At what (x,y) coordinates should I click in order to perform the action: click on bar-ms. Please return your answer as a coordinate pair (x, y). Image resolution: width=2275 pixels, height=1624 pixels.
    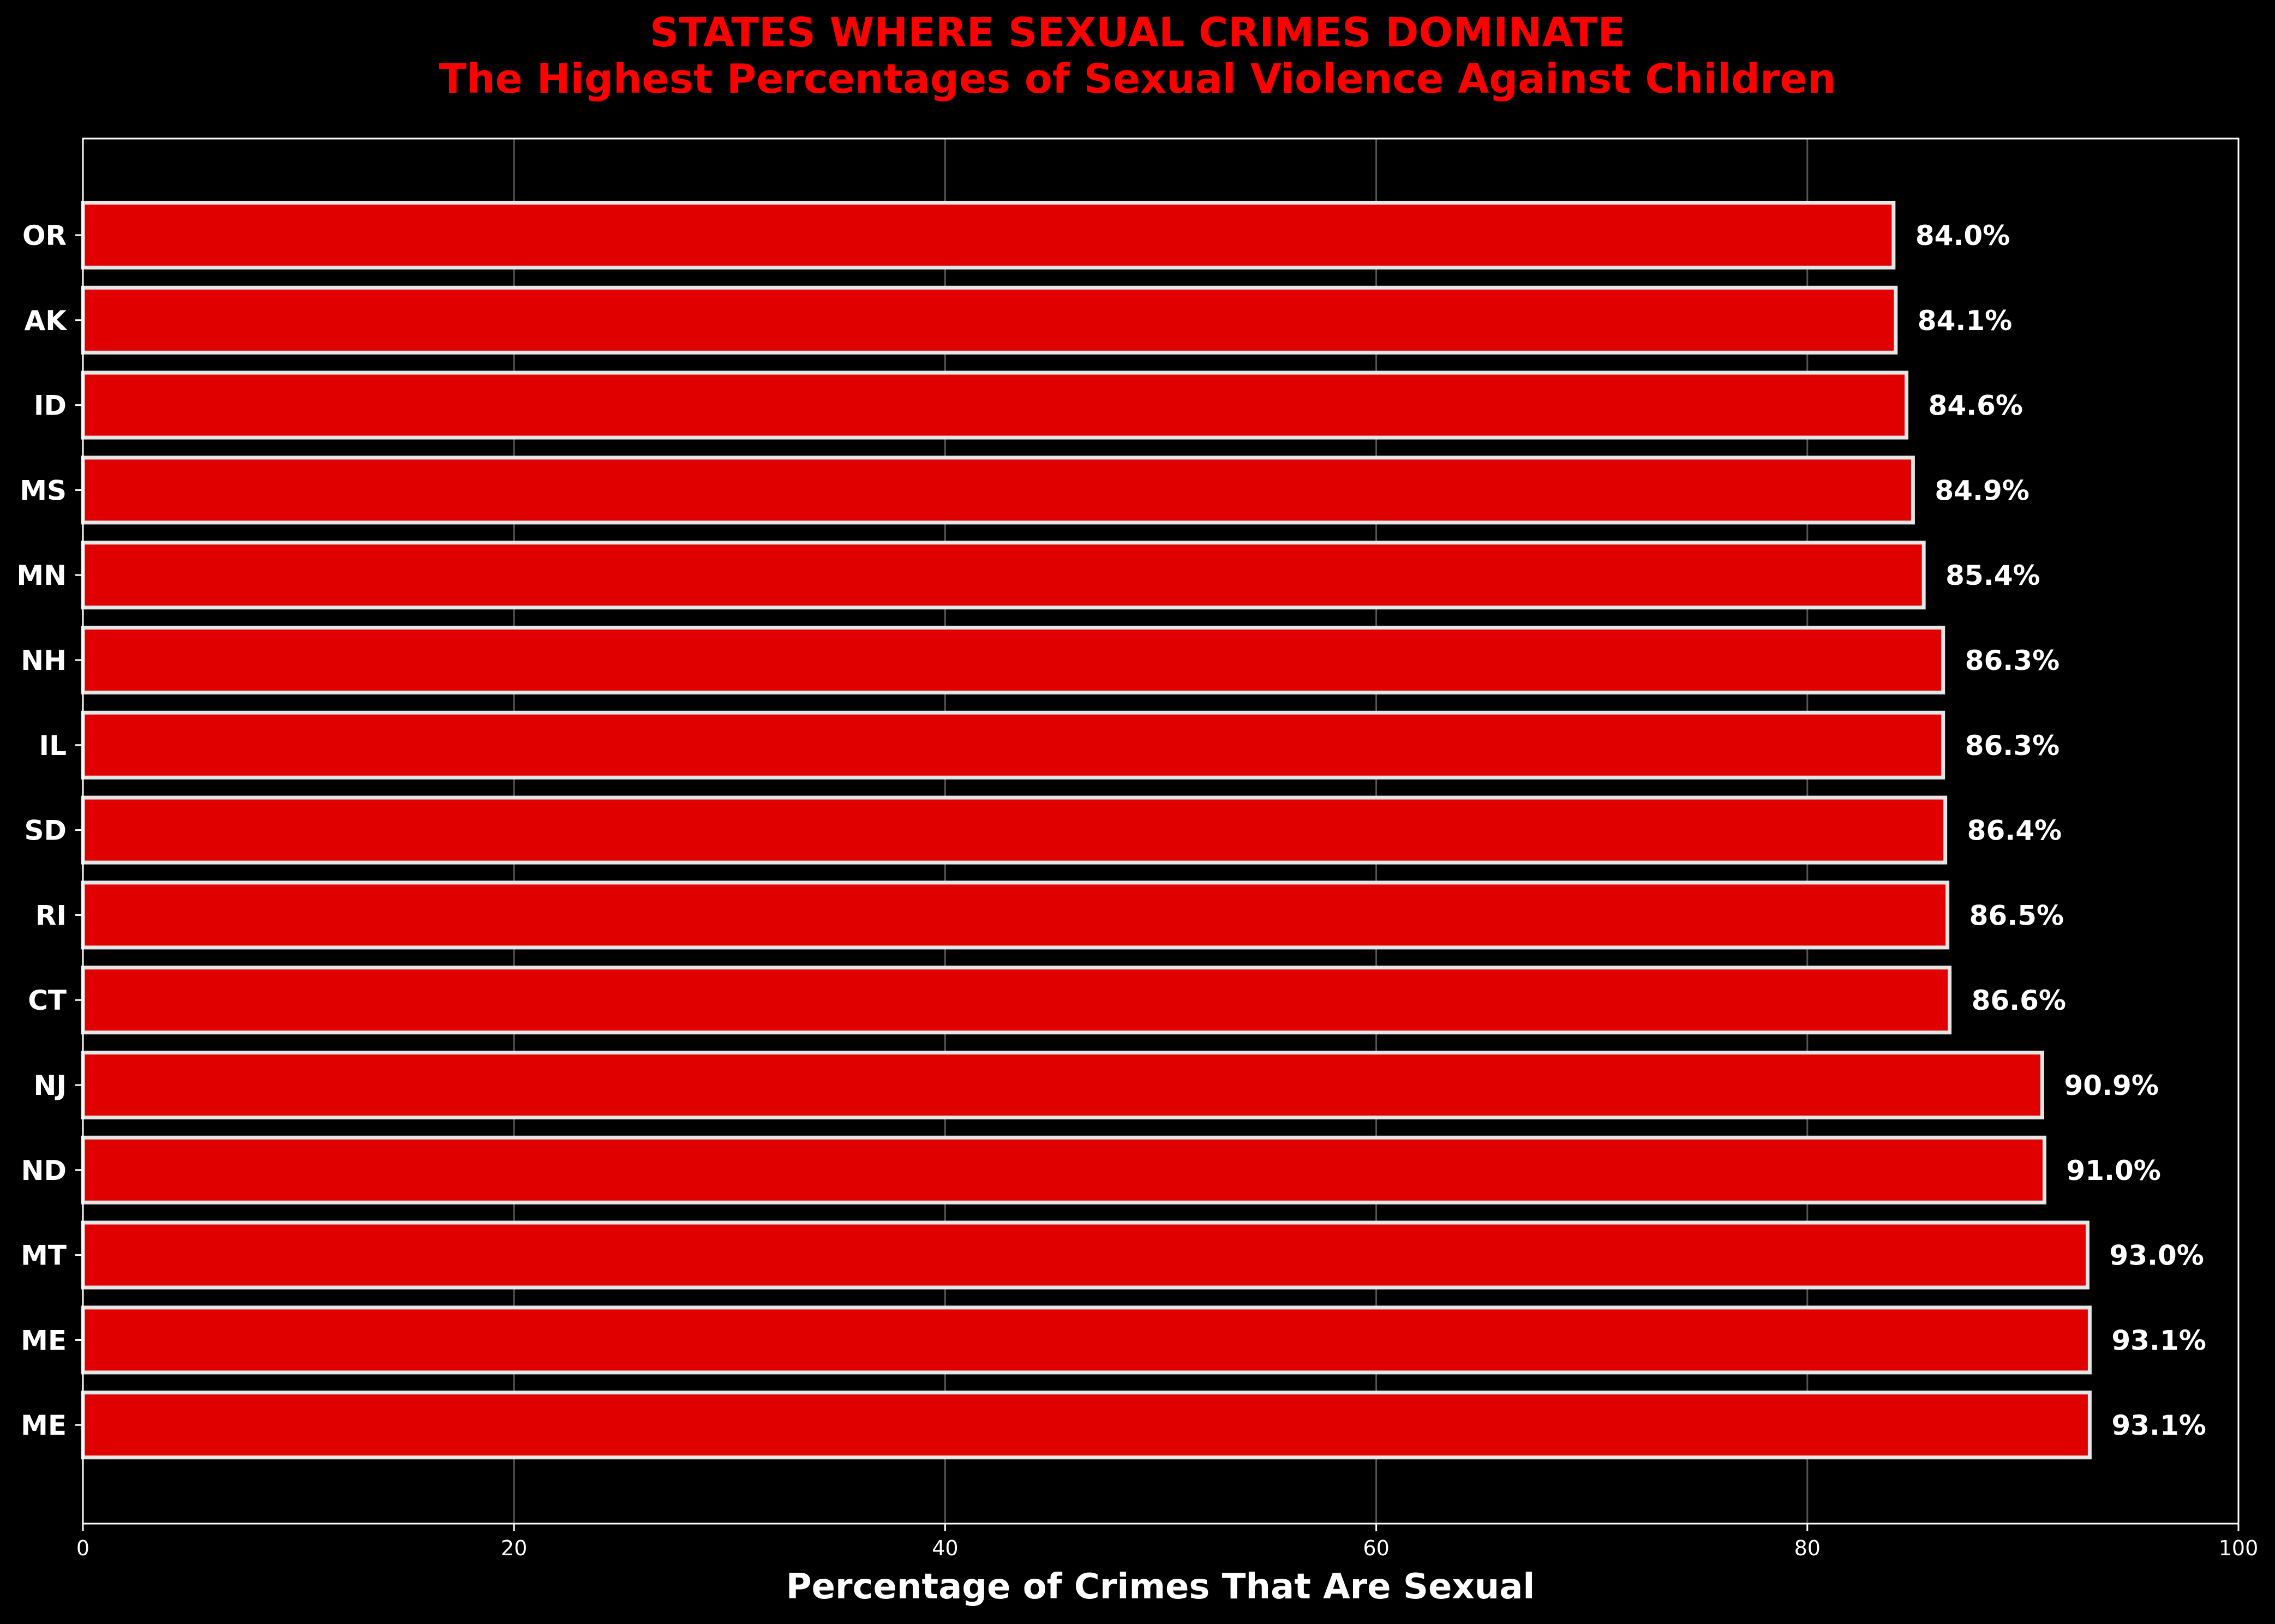
    Looking at the image, I should click on (998, 490).